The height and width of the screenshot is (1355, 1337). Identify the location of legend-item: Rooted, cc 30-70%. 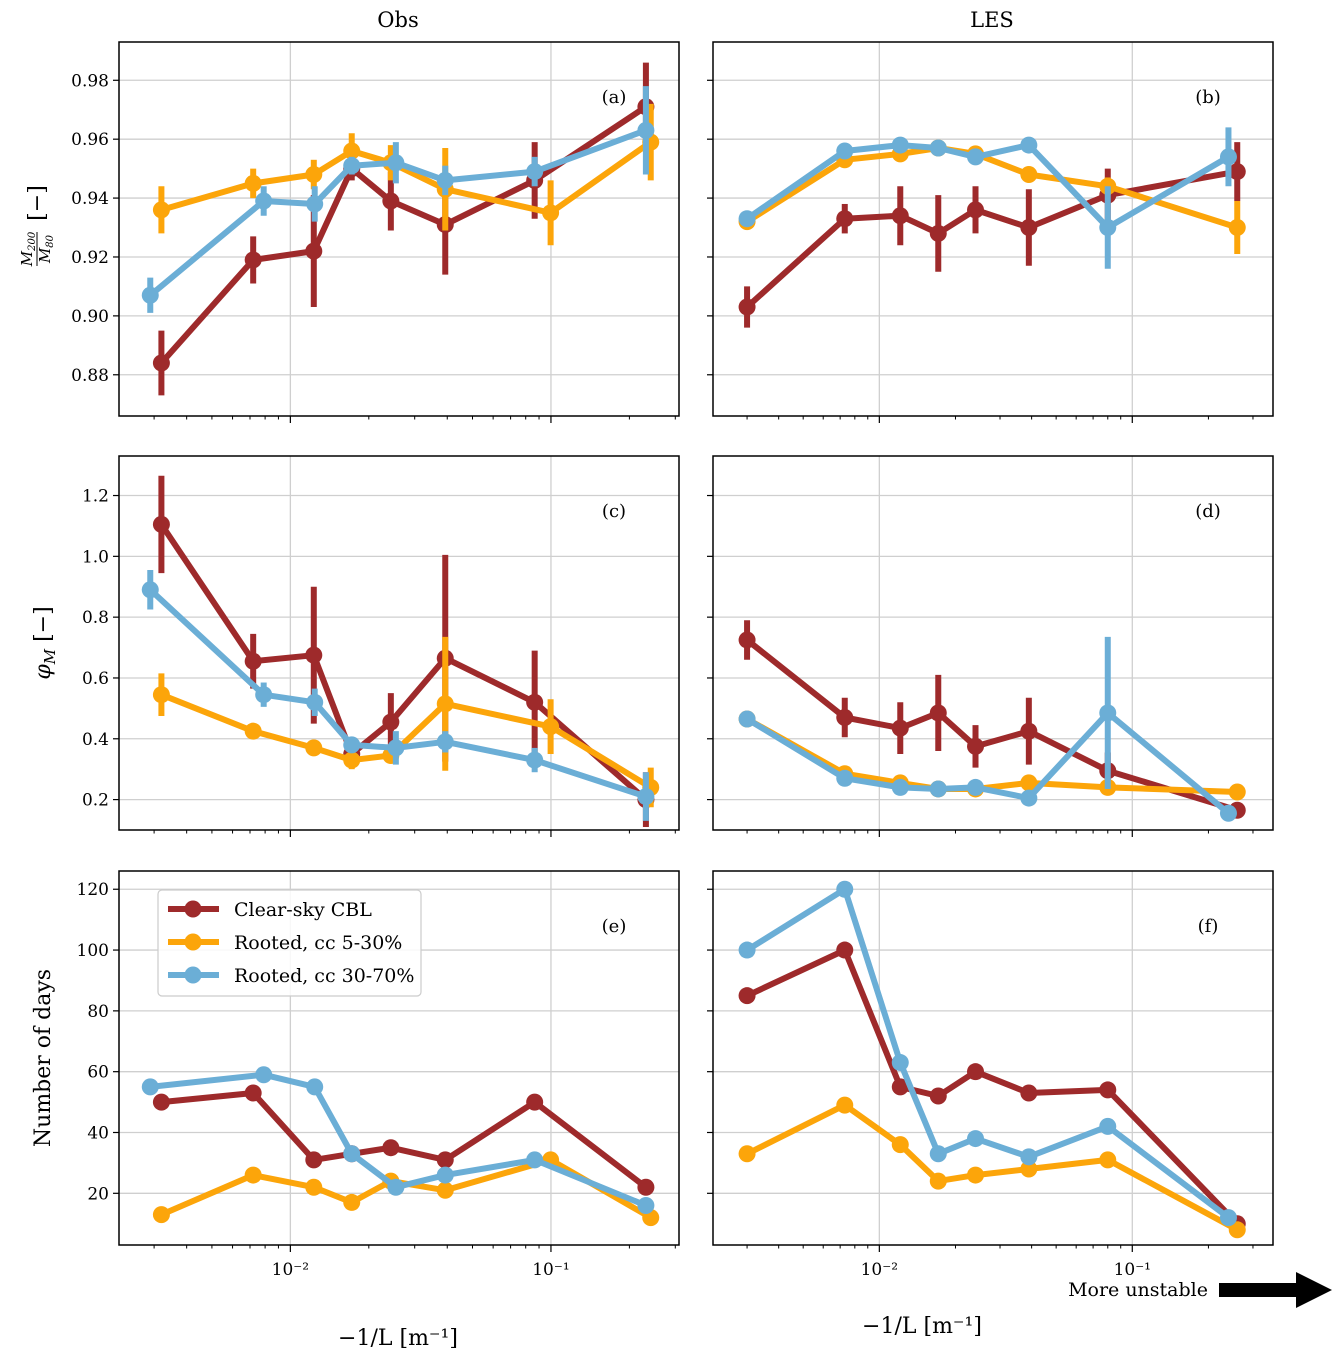
(291, 976).